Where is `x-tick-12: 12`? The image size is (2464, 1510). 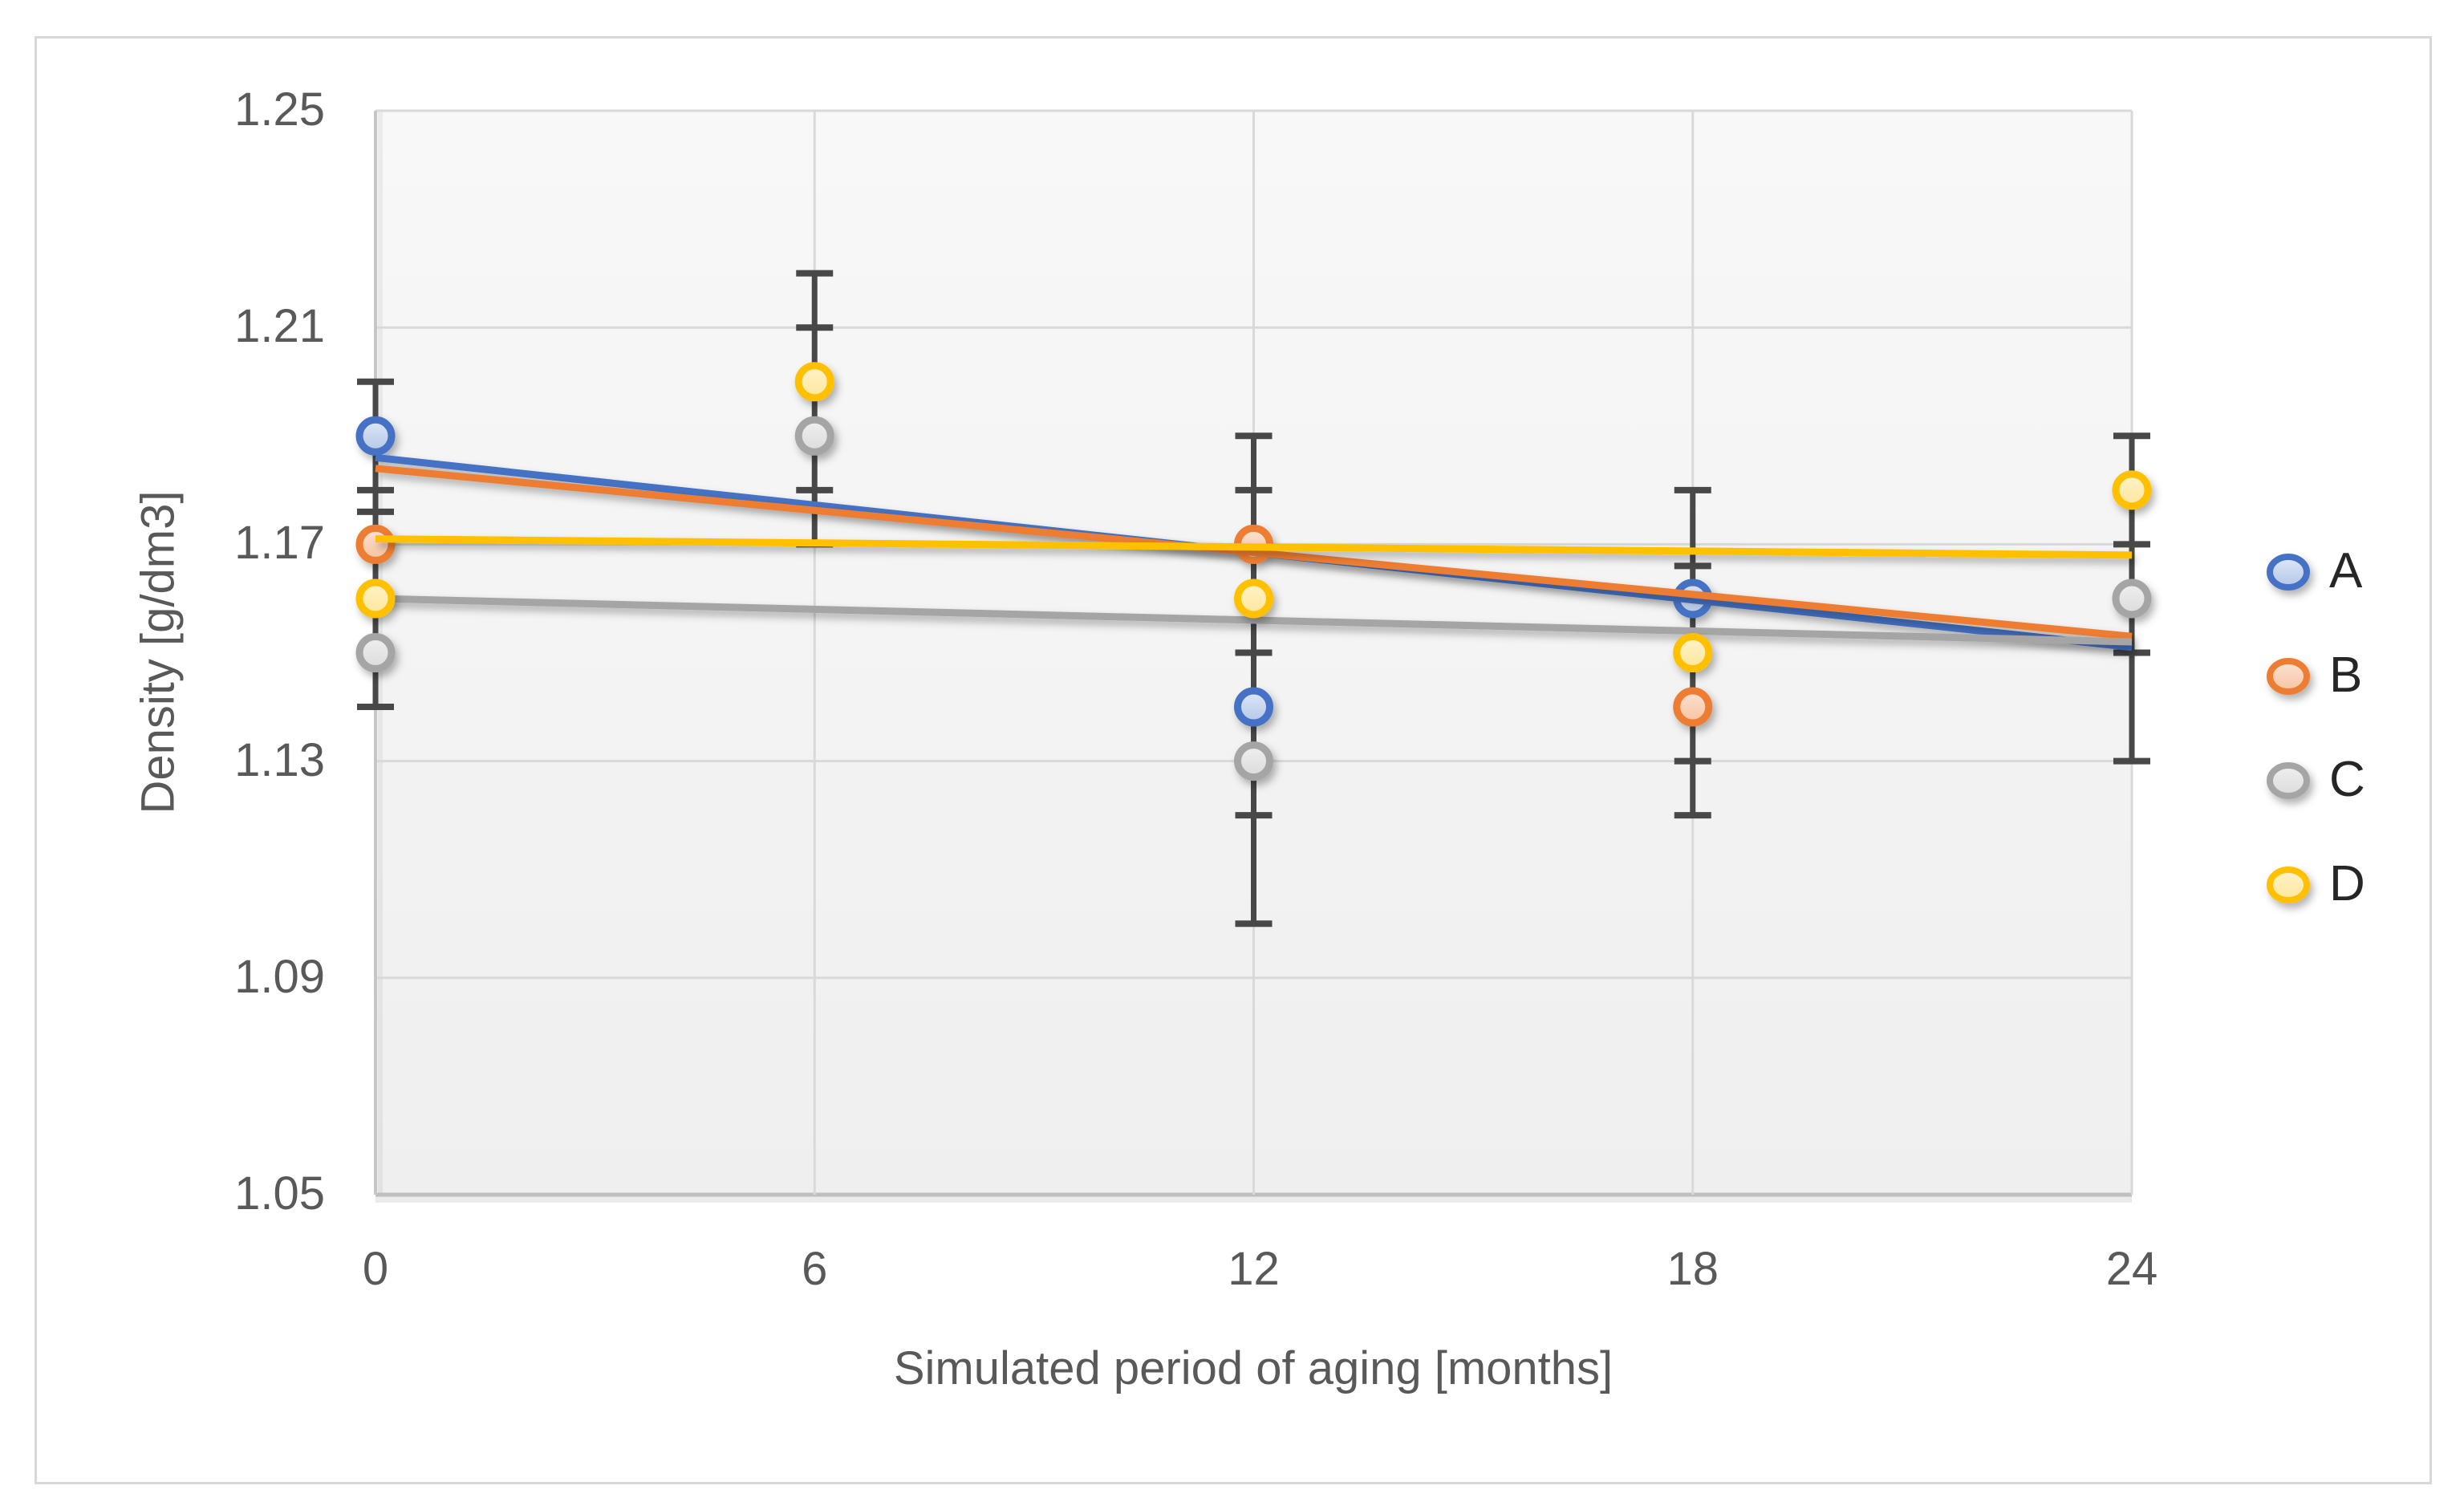 x-tick-12: 12 is located at coordinates (1254, 1269).